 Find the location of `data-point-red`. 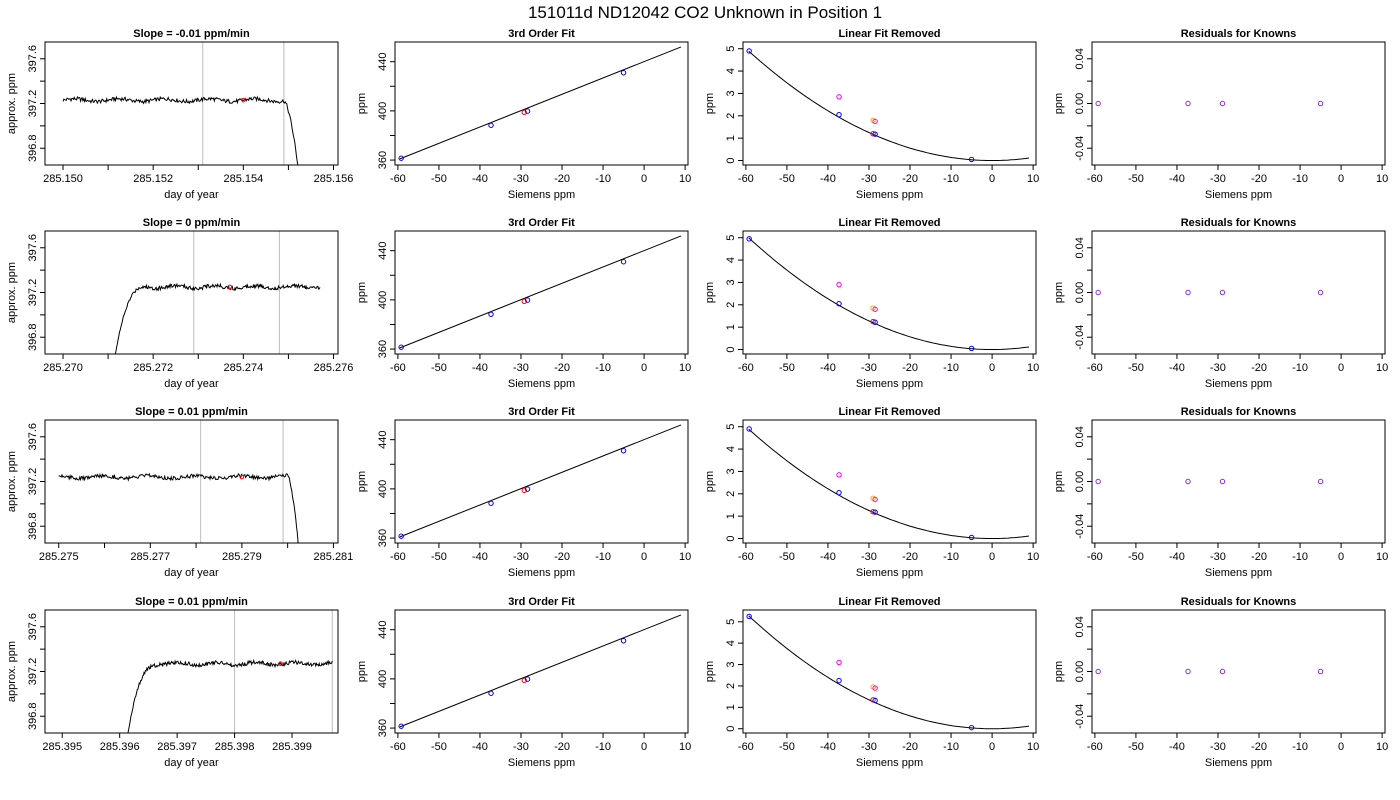

data-point-red is located at coordinates (524, 680).